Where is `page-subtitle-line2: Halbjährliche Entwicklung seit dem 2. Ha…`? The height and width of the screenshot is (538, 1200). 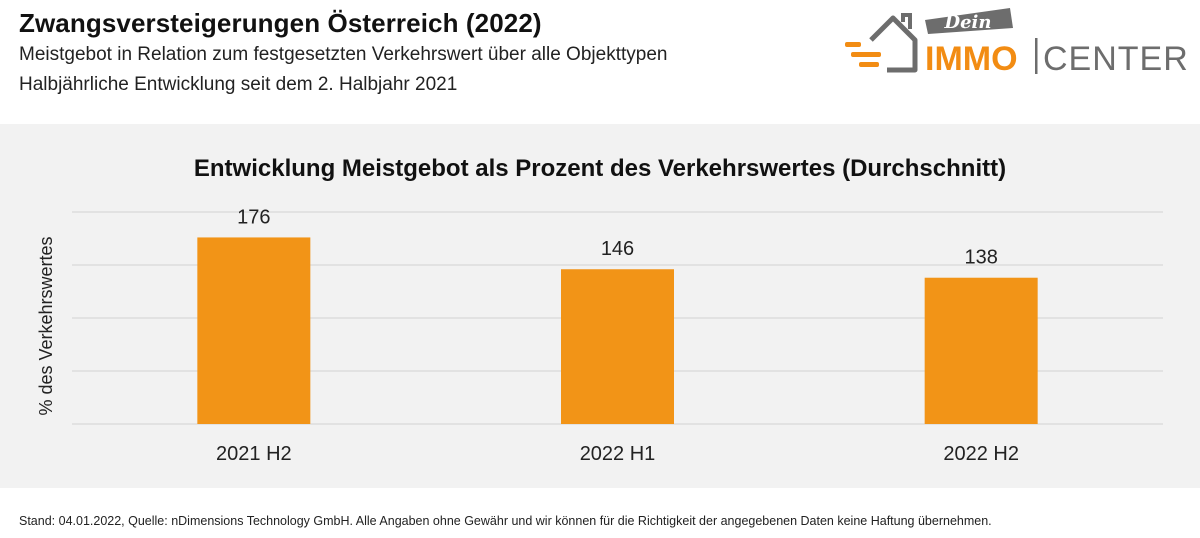 page-subtitle-line2: Halbjährliche Entwicklung seit dem 2. Ha… is located at coordinates (238, 84).